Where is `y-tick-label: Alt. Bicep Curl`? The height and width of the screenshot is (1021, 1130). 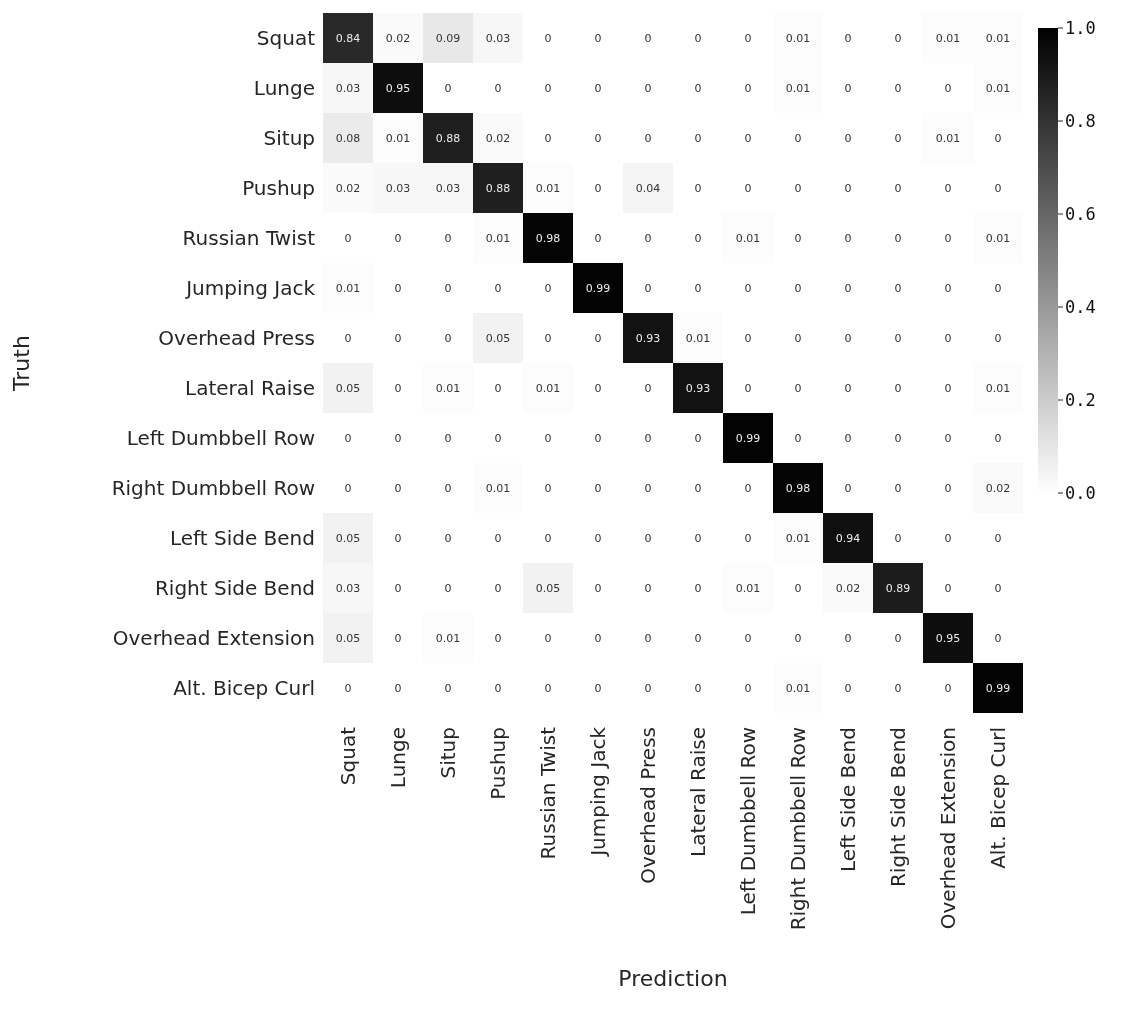 y-tick-label: Alt. Bicep Curl is located at coordinates (244, 688).